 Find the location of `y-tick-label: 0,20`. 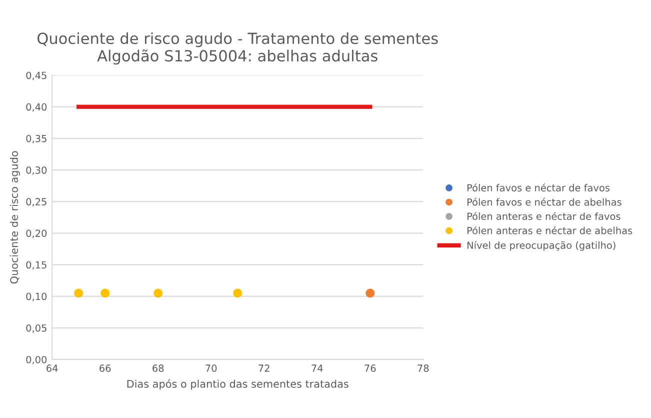

y-tick-label: 0,20 is located at coordinates (36, 234).